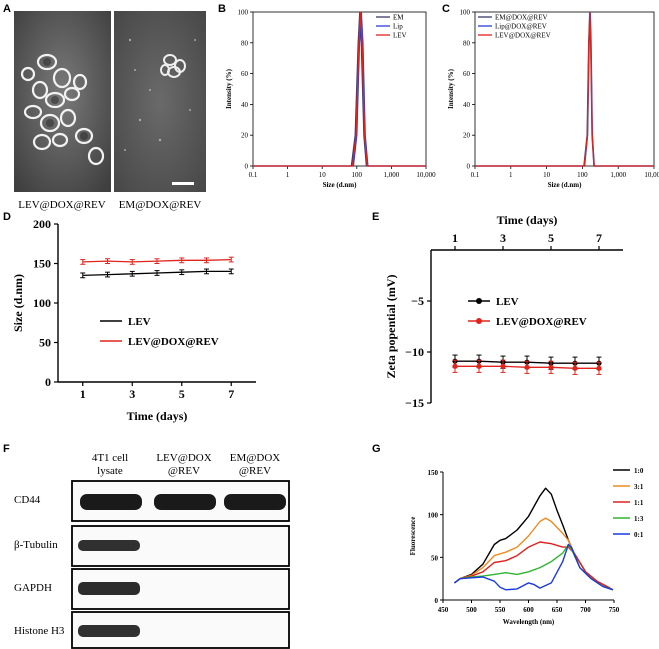  I want to click on x-tick-label: 600, so click(528, 610).